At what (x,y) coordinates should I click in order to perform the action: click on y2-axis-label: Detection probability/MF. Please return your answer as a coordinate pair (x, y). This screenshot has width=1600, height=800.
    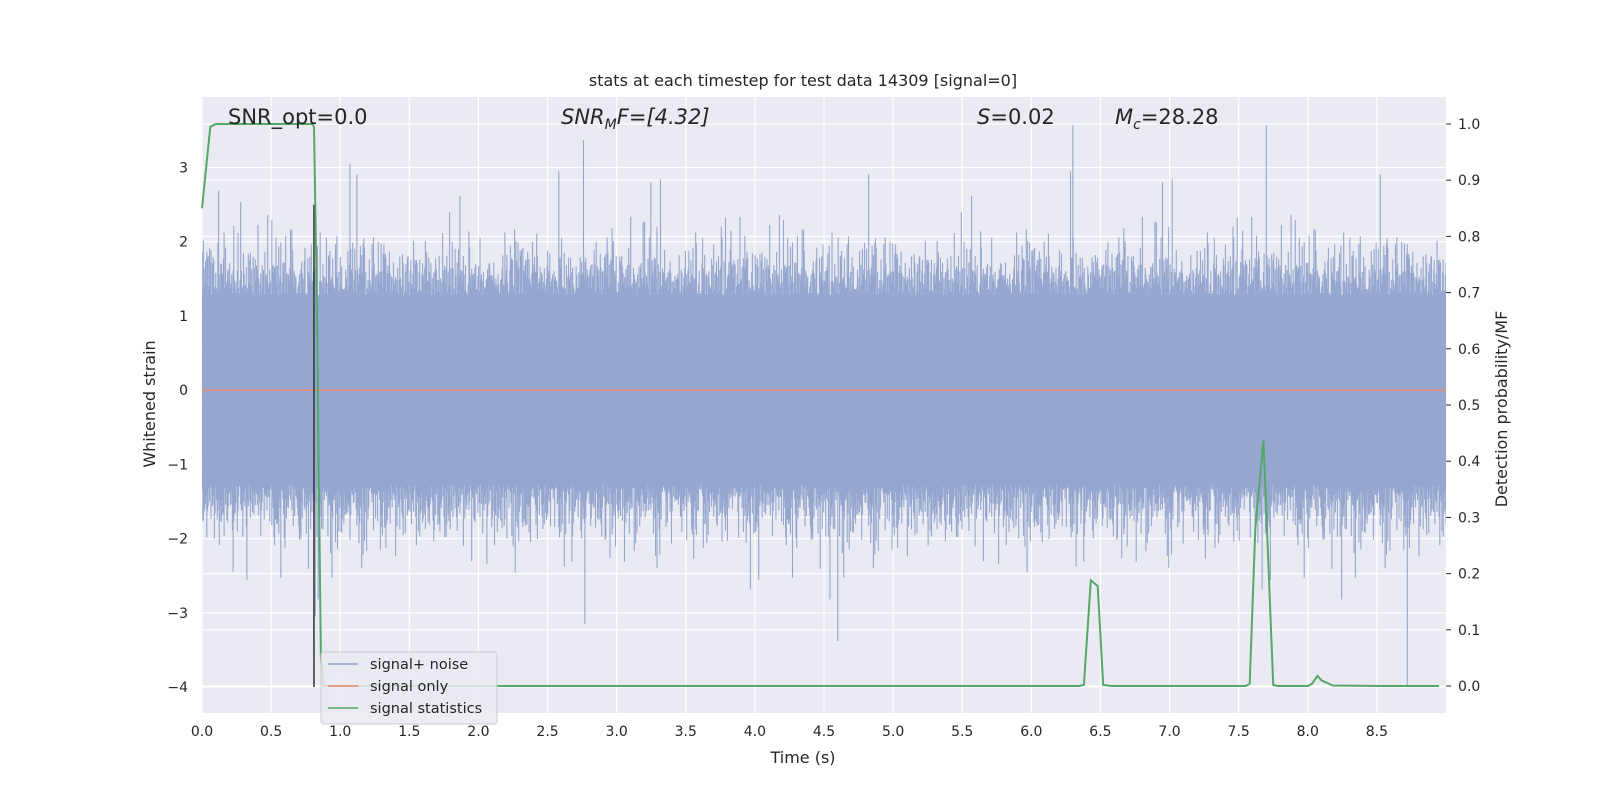
    Looking at the image, I should click on (1501, 409).